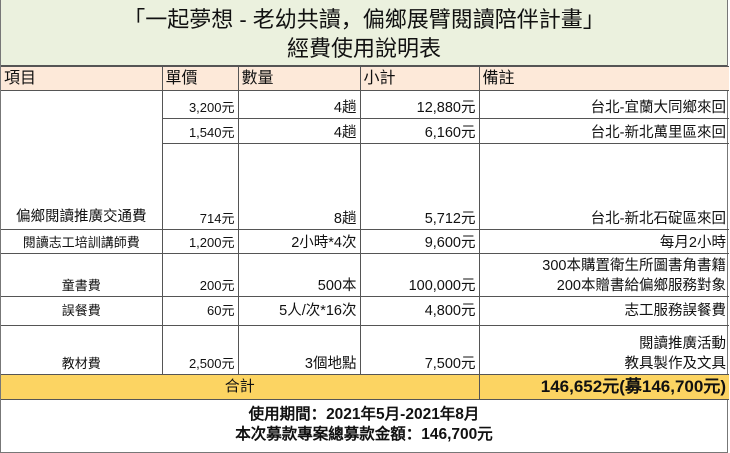 This screenshot has width=730, height=453. What do you see at coordinates (200, 131) in the screenshot?
I see `price-cell: 1,540元` at bounding box center [200, 131].